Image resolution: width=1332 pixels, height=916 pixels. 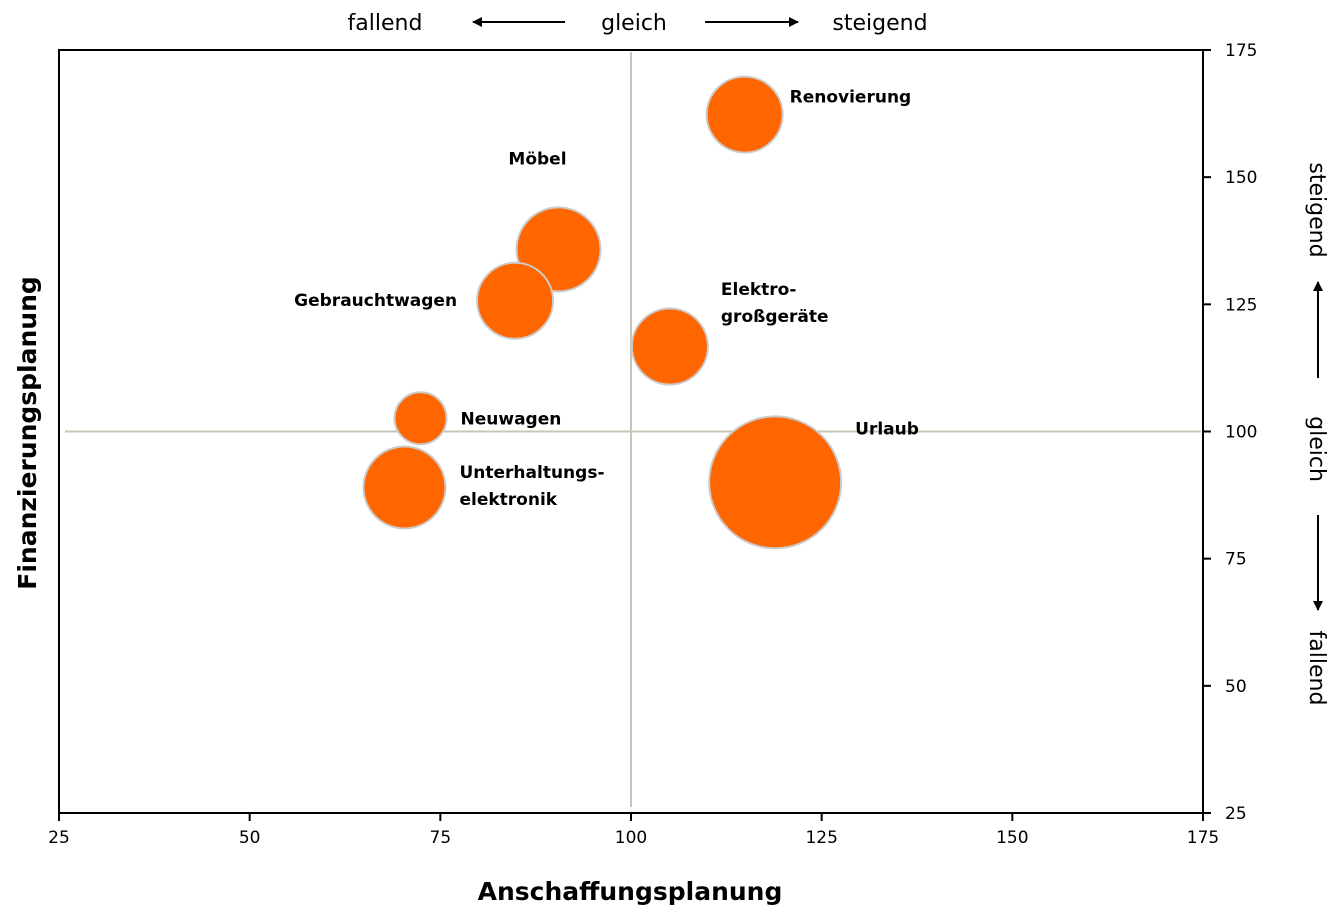 I want to click on x-tick-label: 25, so click(x=59, y=838).